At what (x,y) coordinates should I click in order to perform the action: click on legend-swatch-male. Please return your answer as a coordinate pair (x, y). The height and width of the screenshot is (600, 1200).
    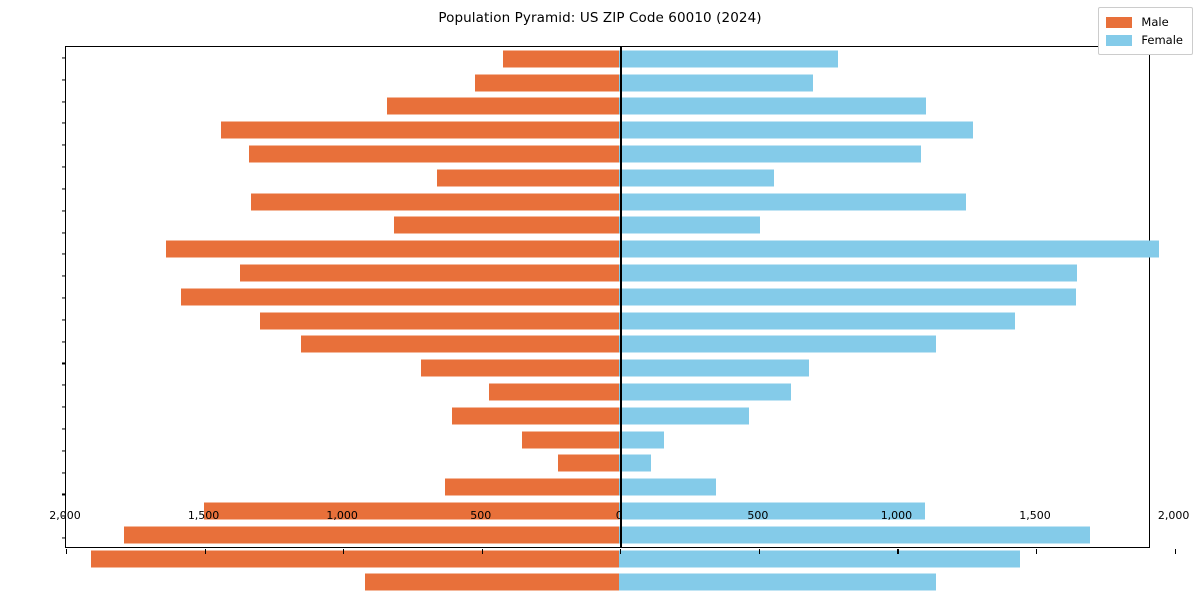
    Looking at the image, I should click on (1119, 22).